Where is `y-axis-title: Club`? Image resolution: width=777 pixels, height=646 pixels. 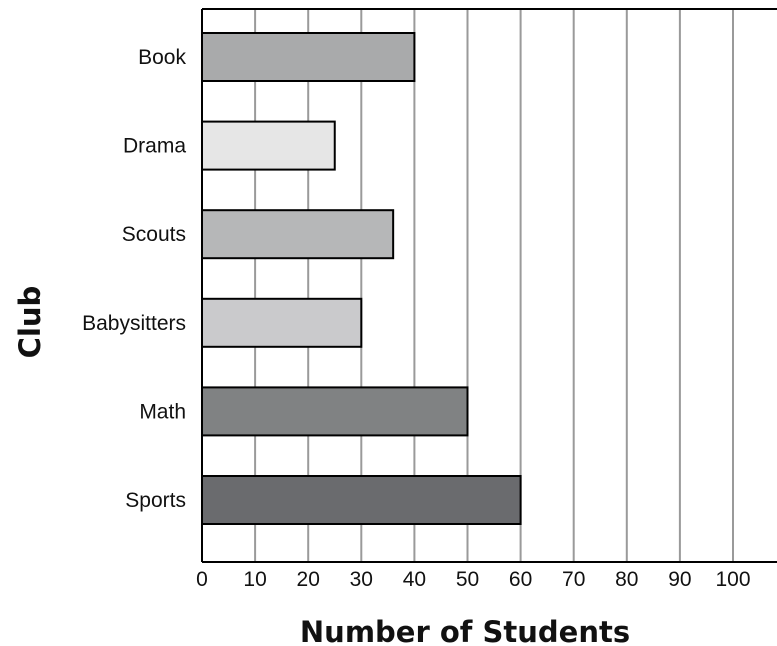 y-axis-title: Club is located at coordinates (30, 322).